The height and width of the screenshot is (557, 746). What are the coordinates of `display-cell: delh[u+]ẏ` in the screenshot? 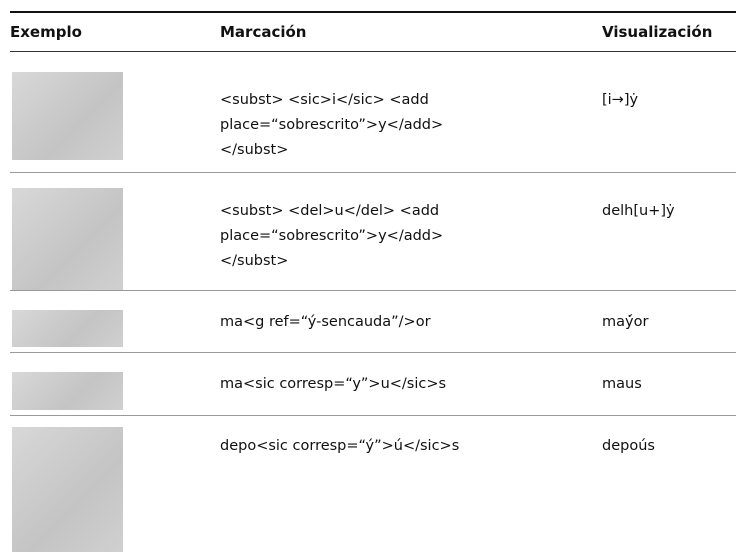 It's located at (638, 211).